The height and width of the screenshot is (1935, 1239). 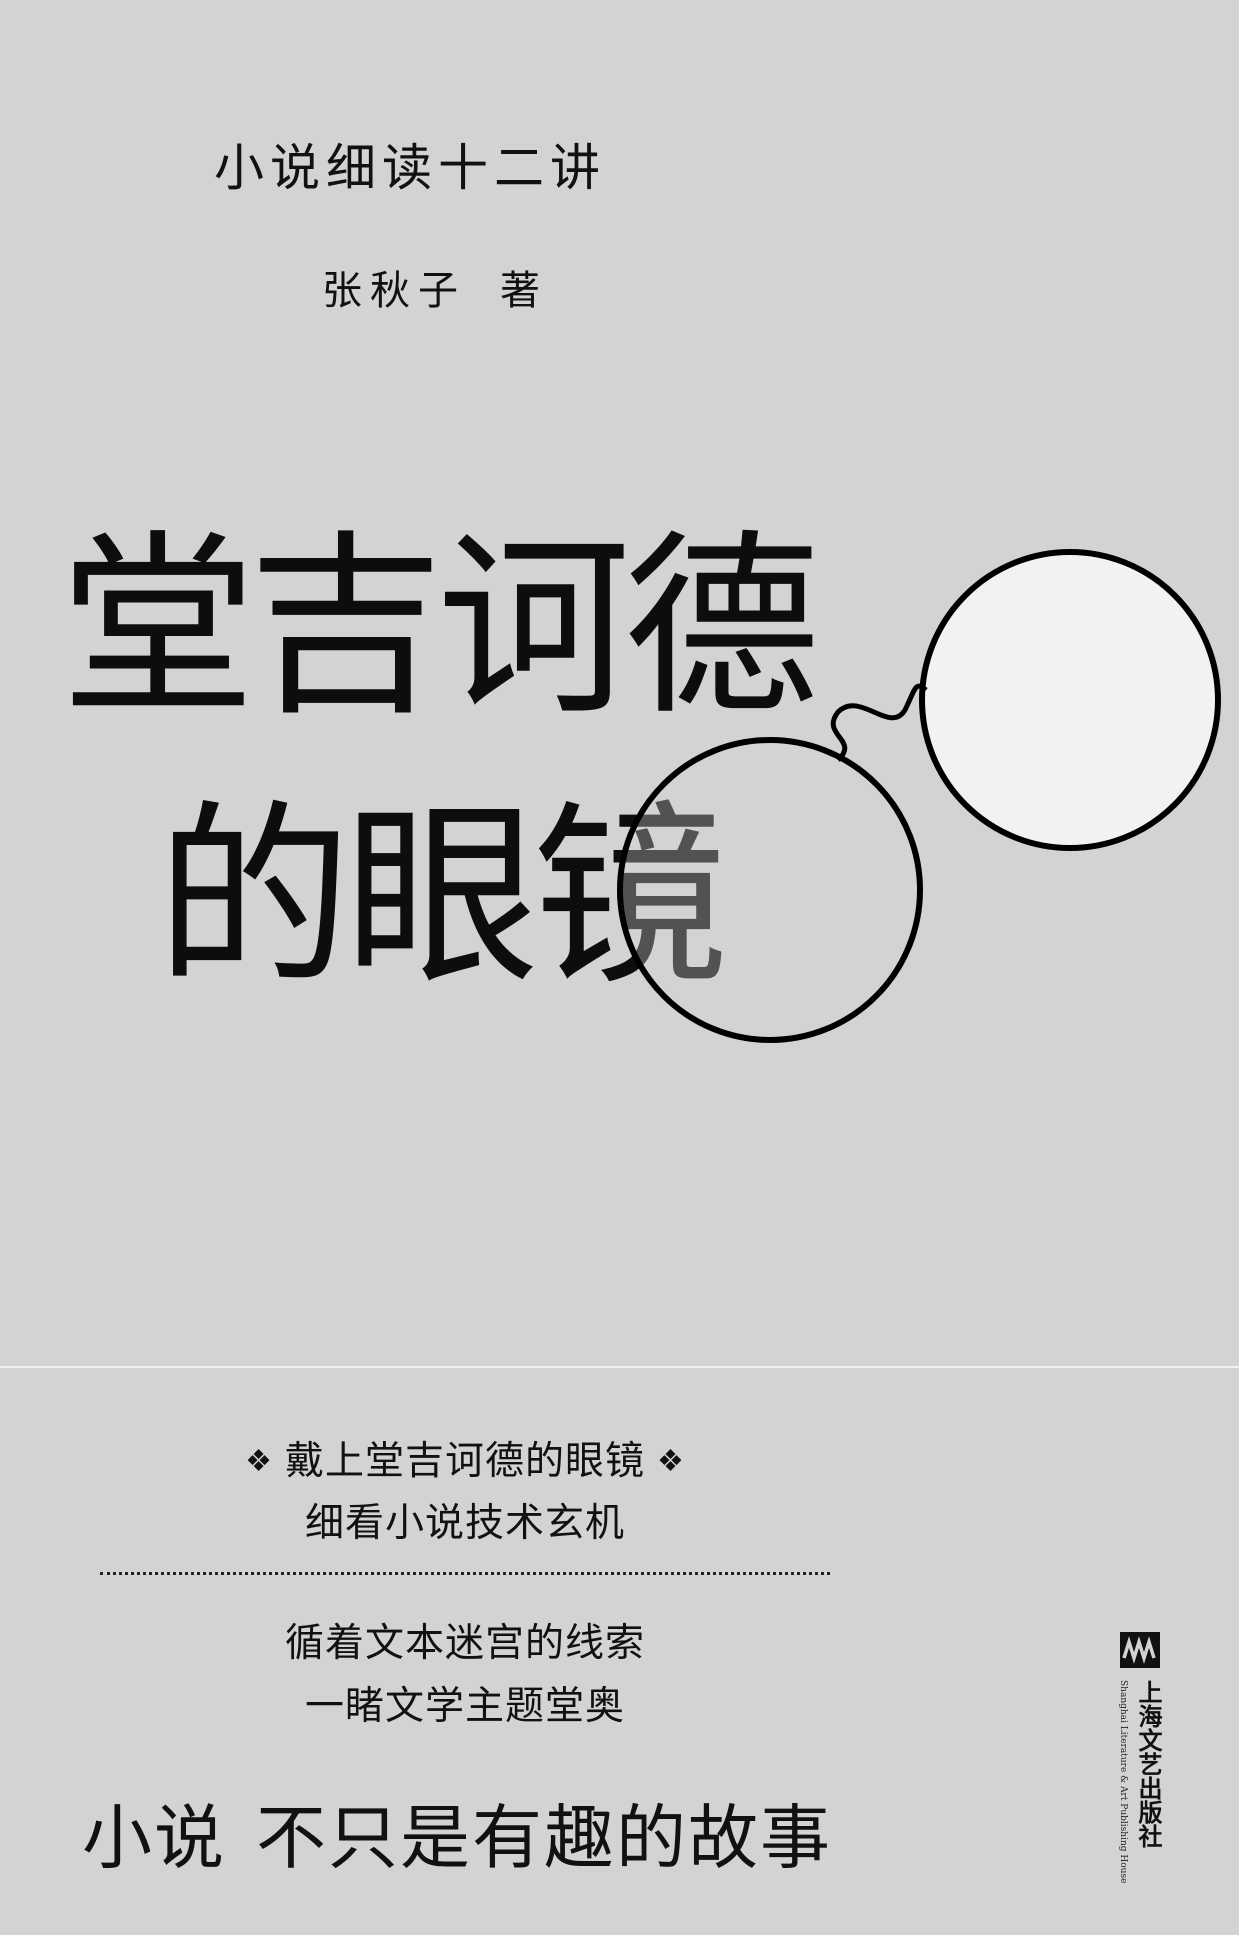 What do you see at coordinates (465, 1573) in the screenshot?
I see `dotted-separator` at bounding box center [465, 1573].